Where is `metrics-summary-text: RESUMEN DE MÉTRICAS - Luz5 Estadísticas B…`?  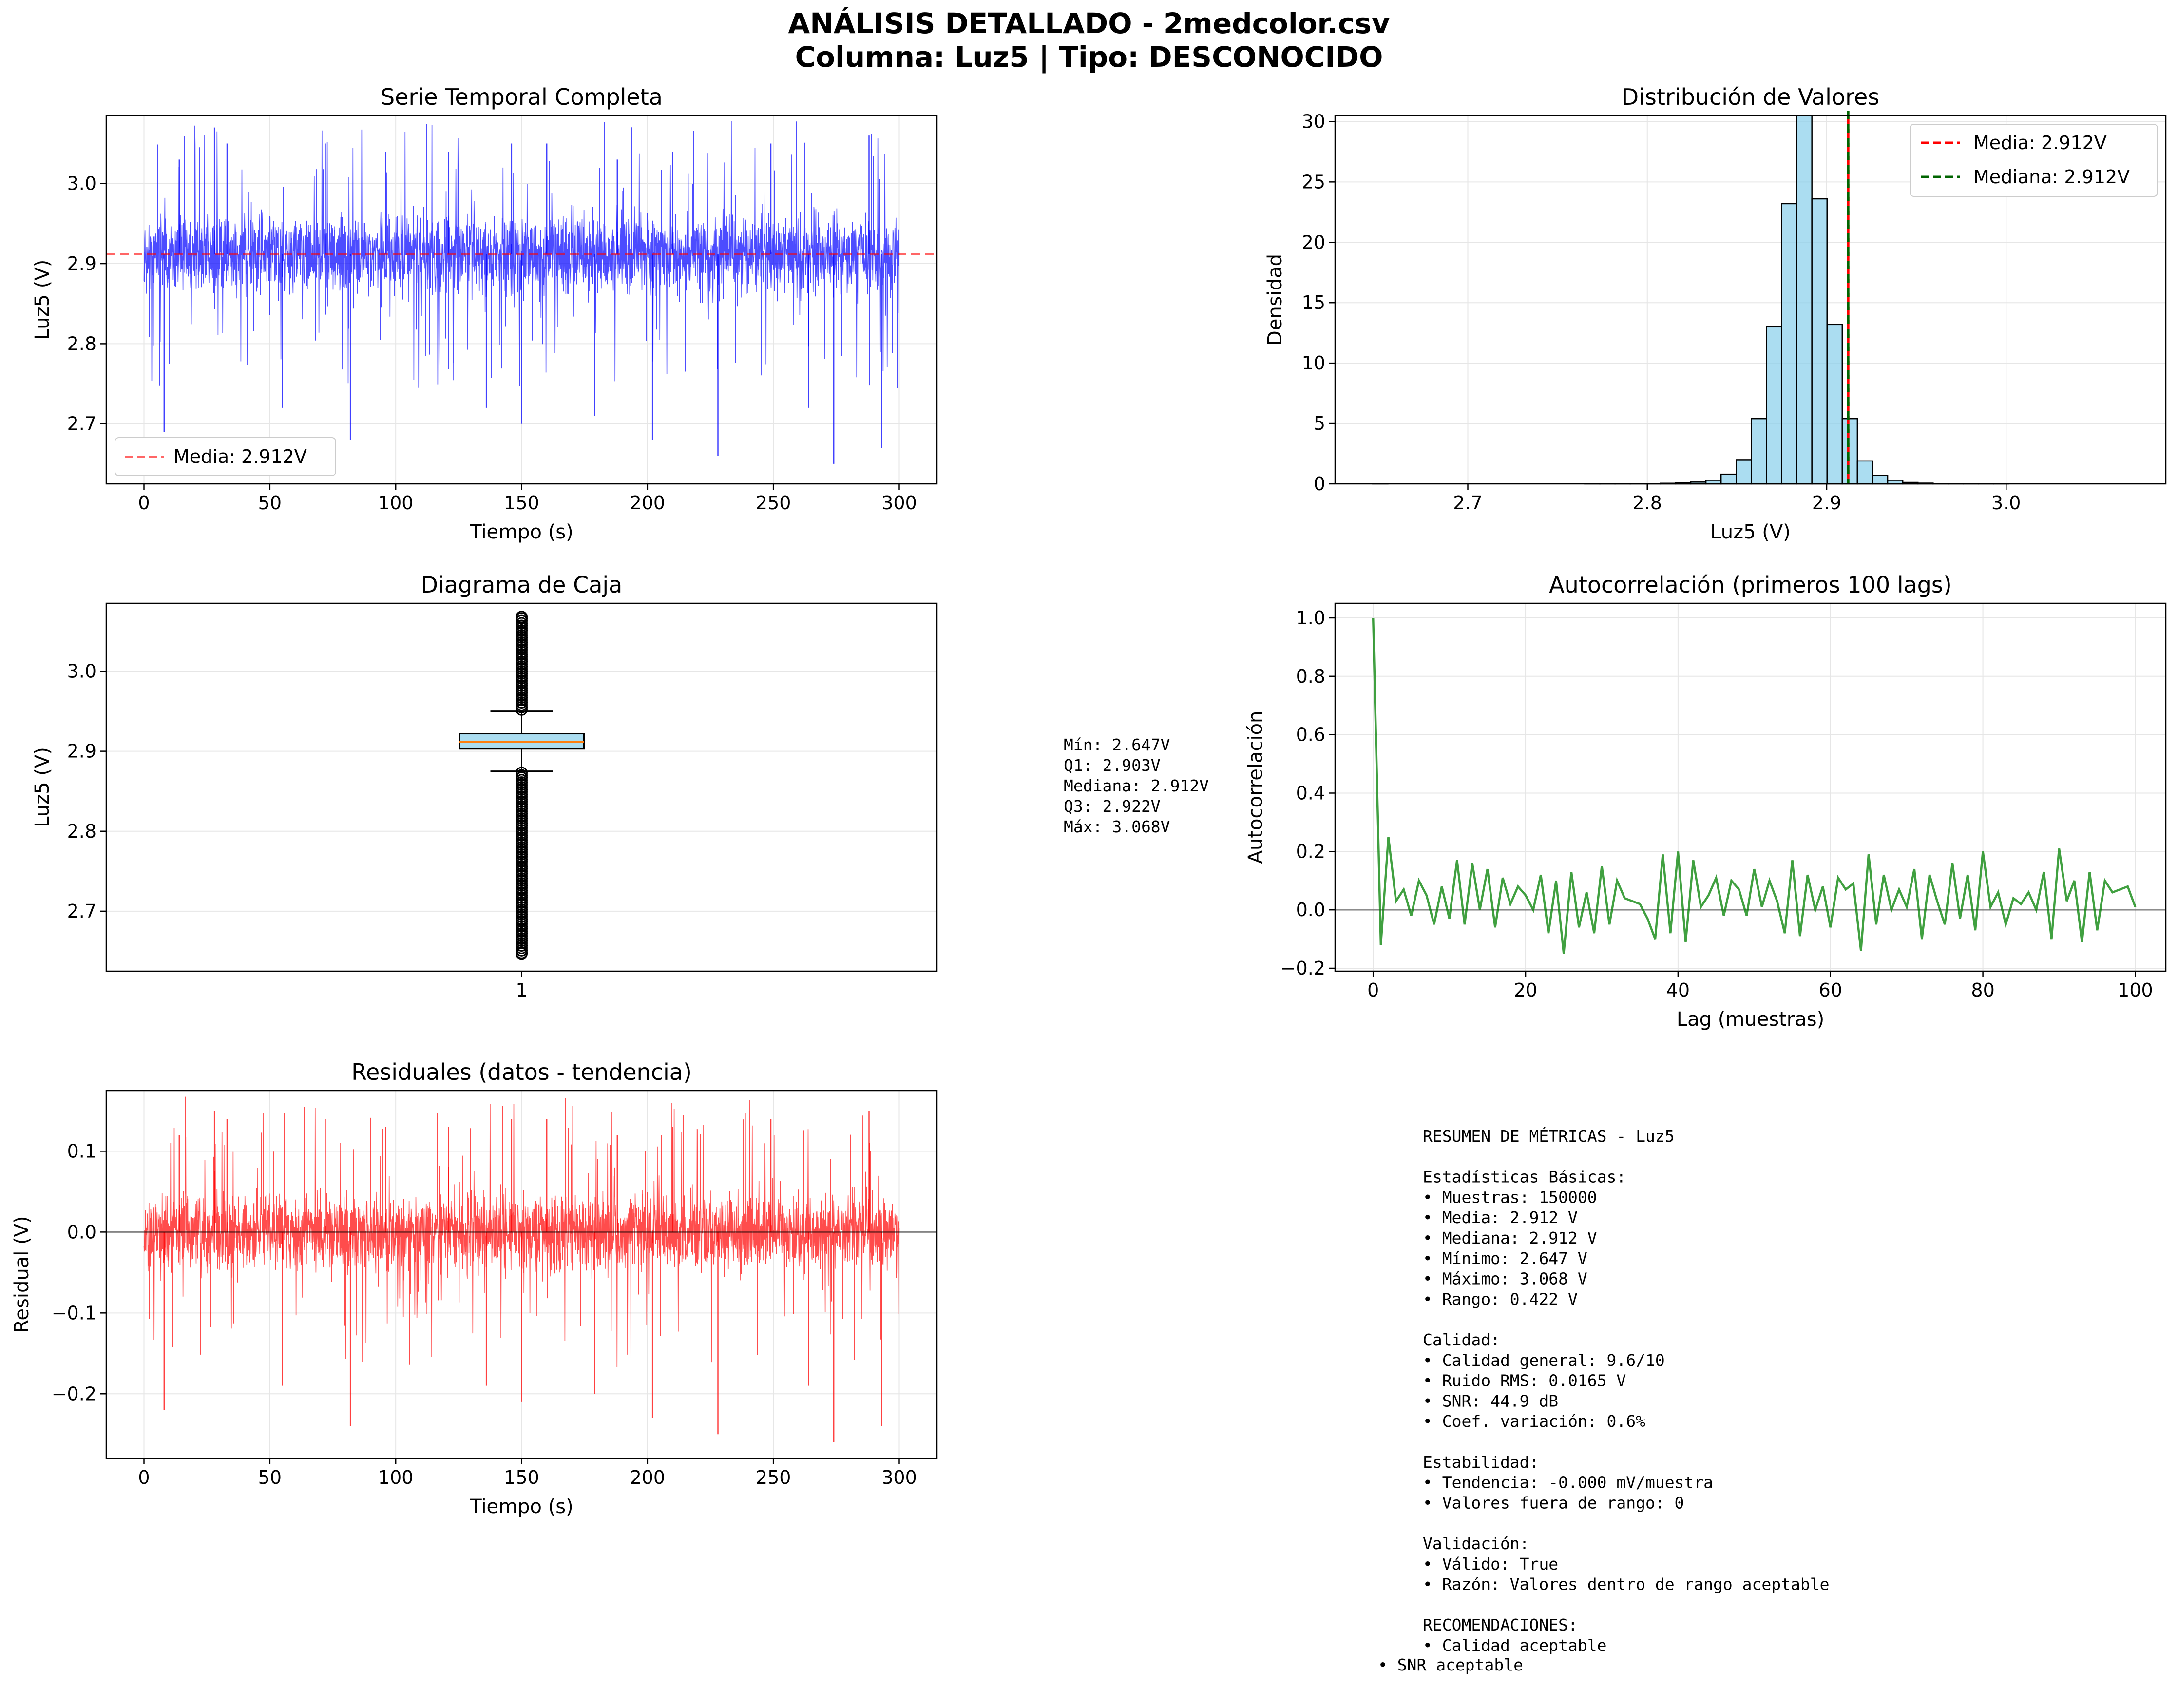 metrics-summary-text: RESUMEN DE MÉTRICAS - Luz5 Estadísticas B… is located at coordinates (1604, 1400).